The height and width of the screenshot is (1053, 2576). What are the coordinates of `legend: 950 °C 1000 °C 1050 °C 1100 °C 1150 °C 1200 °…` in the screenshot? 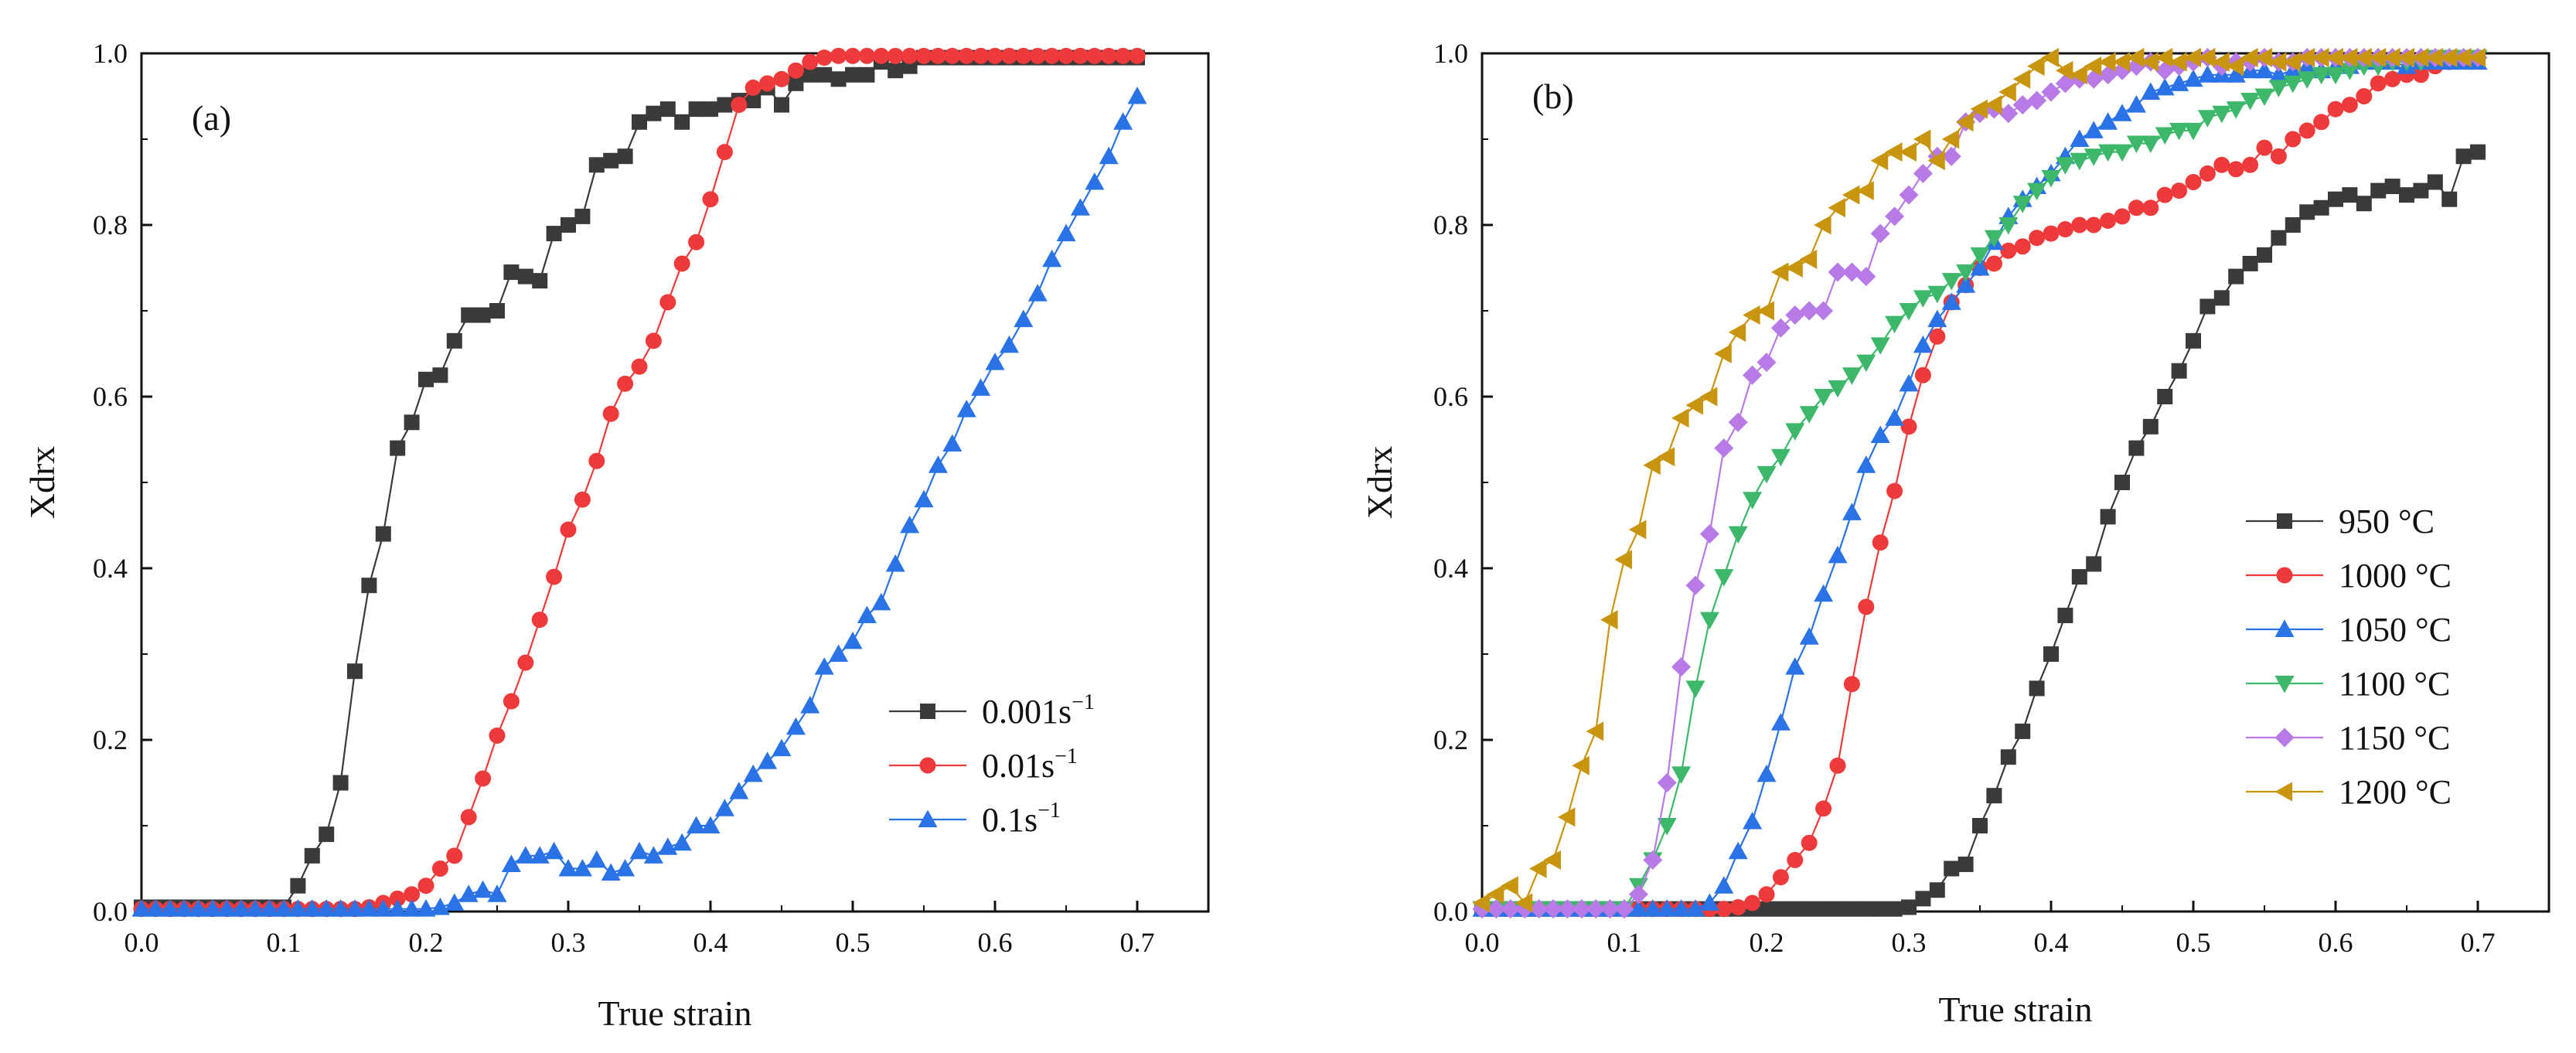 It's located at (2349, 657).